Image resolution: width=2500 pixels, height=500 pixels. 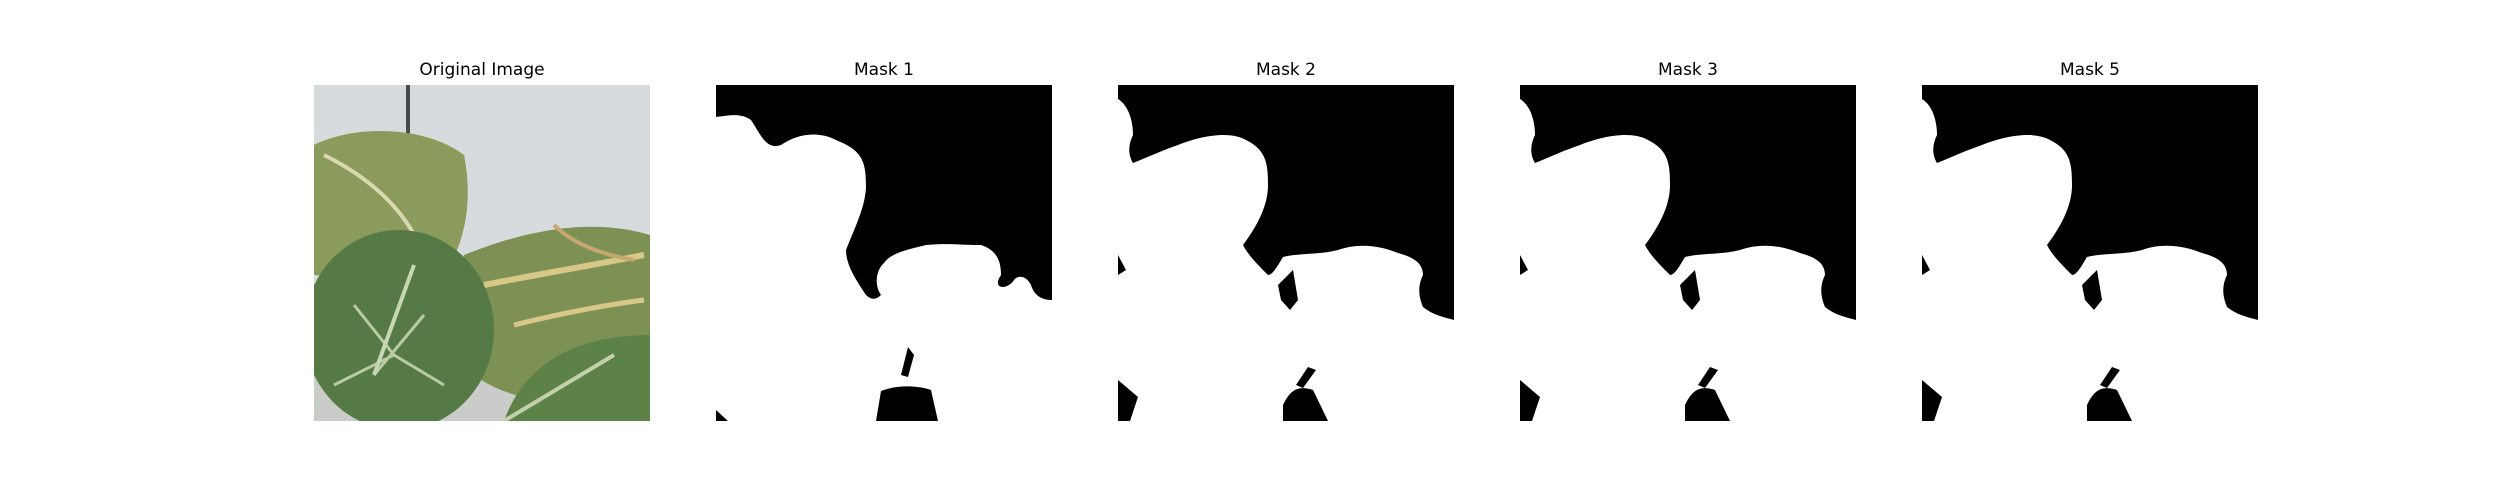 I want to click on panel-title: Mask 1, so click(x=884, y=70).